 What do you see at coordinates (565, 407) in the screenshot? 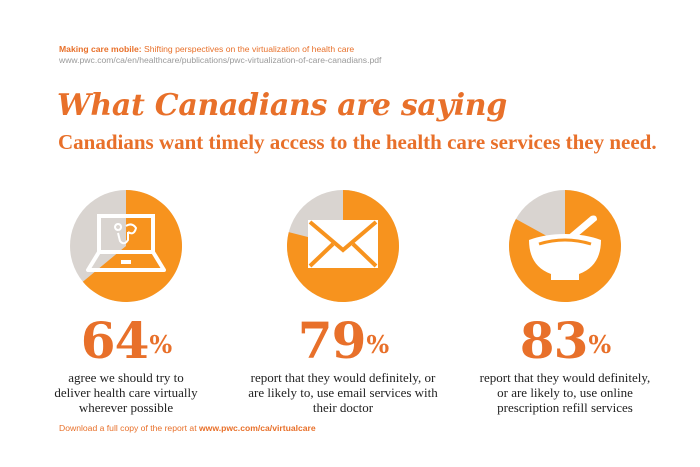
I see `stat-line: prescription refill services` at bounding box center [565, 407].